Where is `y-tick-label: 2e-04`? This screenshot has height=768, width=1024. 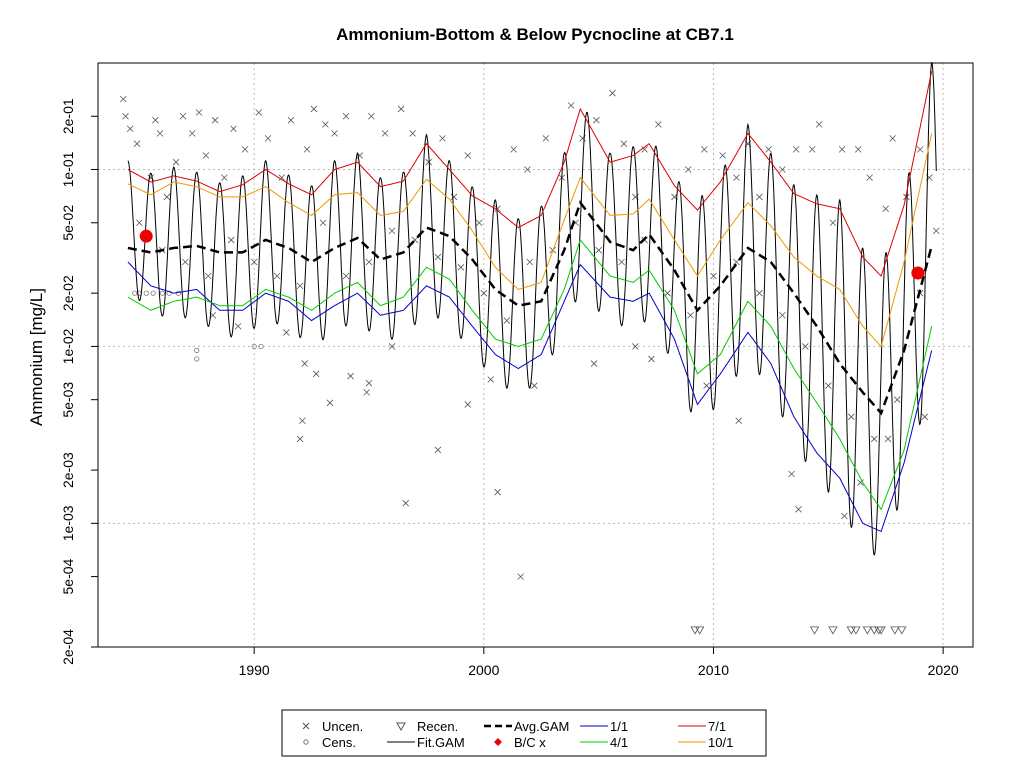
y-tick-label: 2e-04 is located at coordinates (68, 647).